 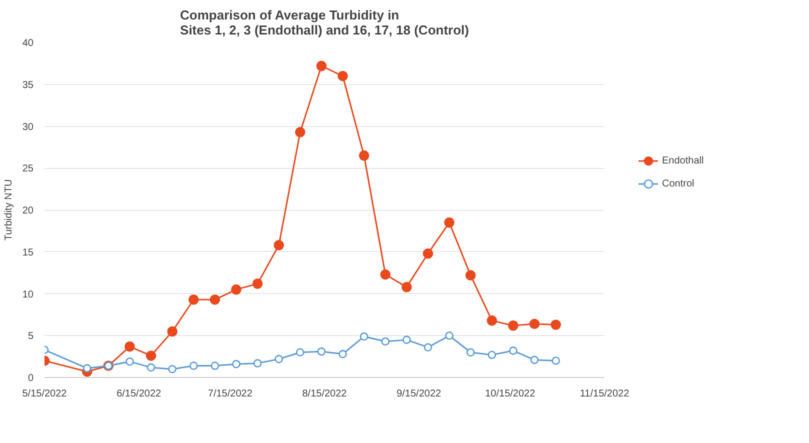 I want to click on x-tick-label: 7/15/2022, so click(x=230, y=394).